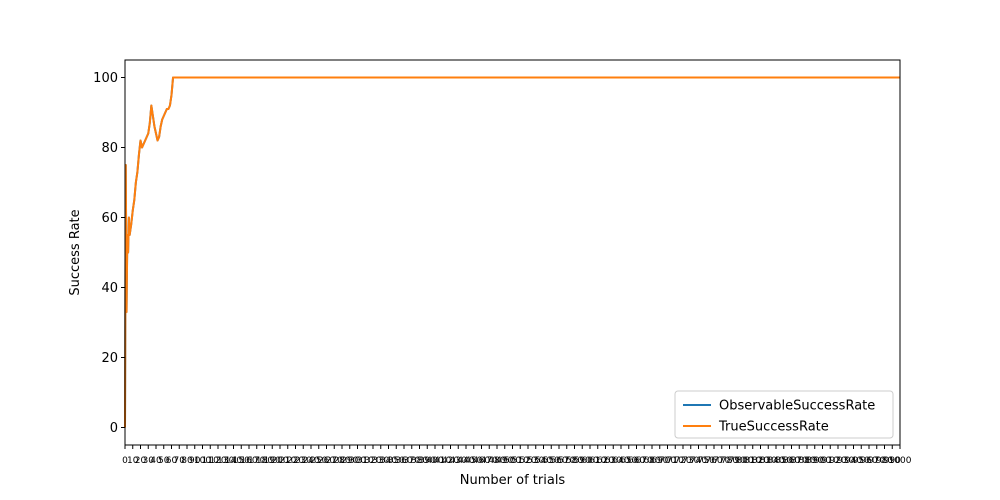  Describe the element at coordinates (210, 461) in the screenshot. I see `x-tick-label: 110` at that location.